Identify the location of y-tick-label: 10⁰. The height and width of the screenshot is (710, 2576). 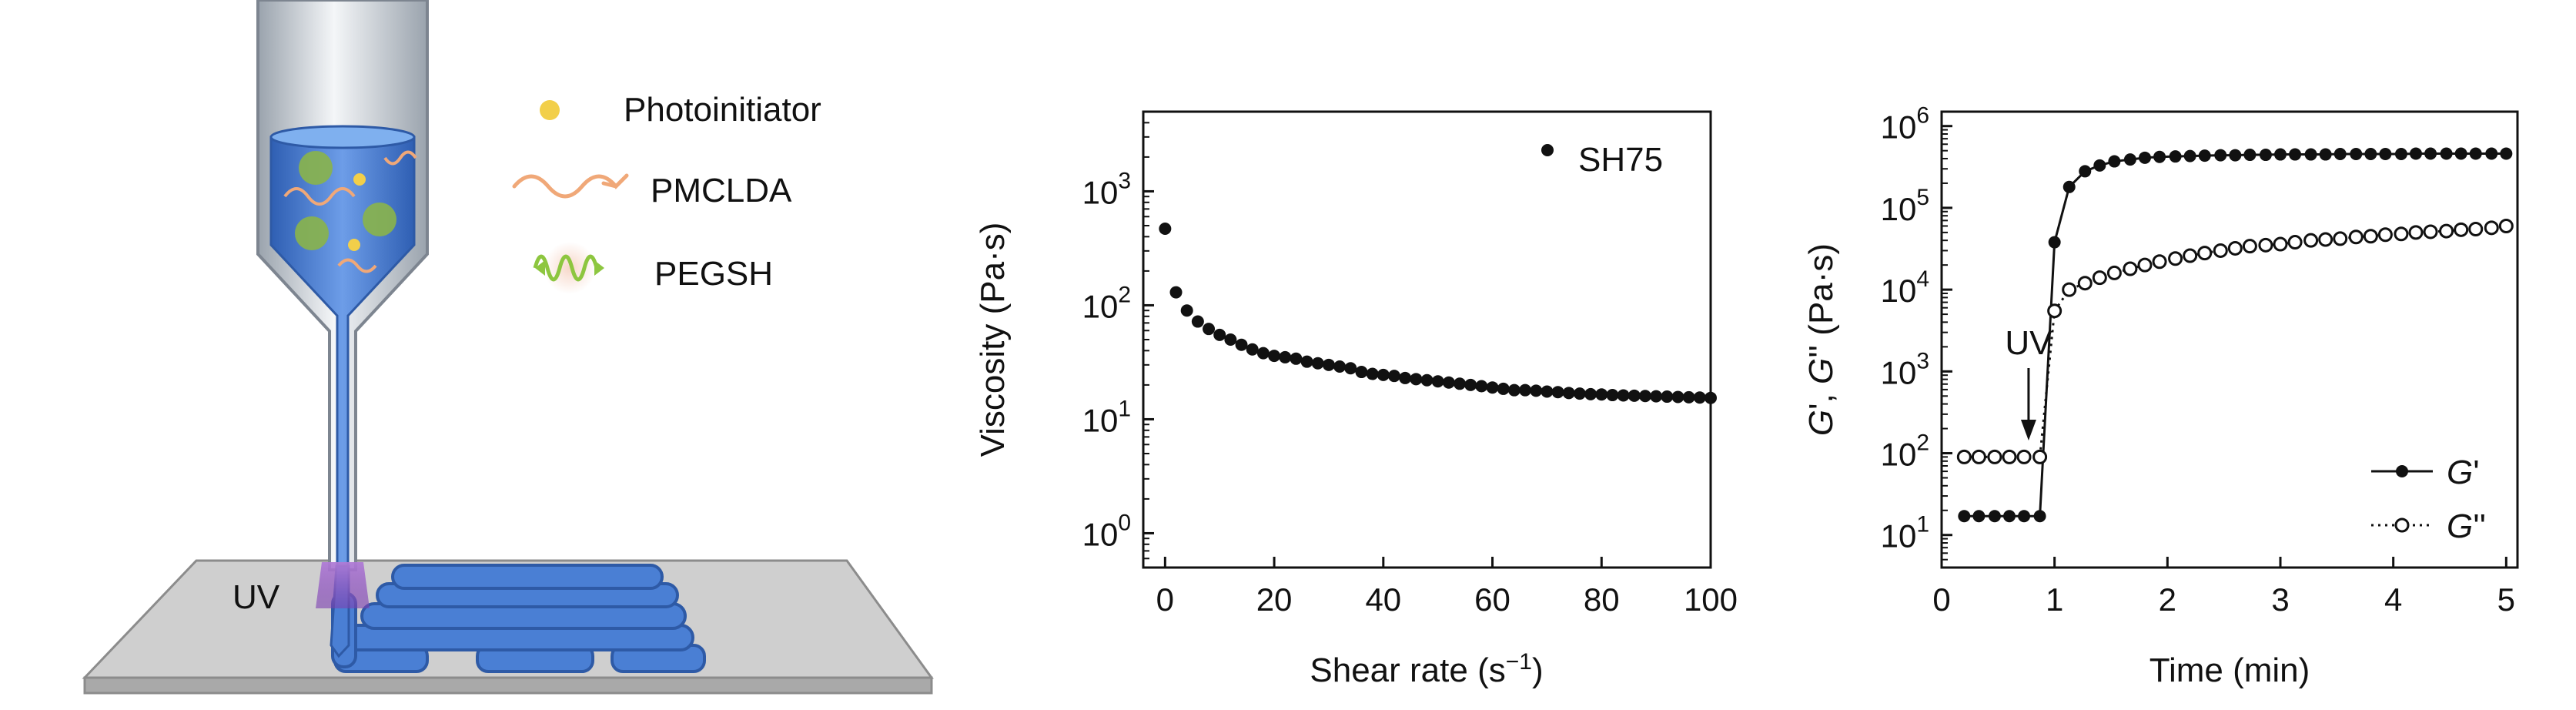
(1106, 531).